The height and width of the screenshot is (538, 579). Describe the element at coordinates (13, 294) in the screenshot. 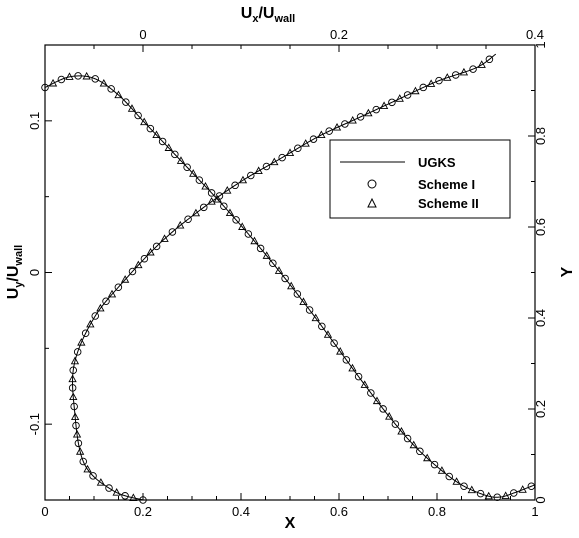

I see `left-axis-title-main: U` at that location.